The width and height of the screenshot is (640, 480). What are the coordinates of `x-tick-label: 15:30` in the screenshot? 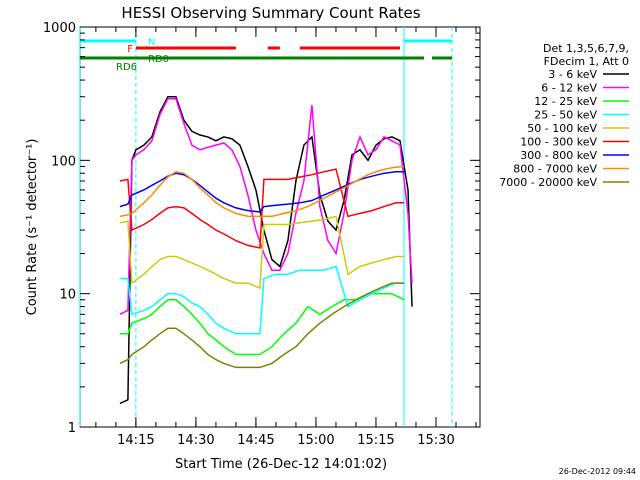 It's located at (435, 440).